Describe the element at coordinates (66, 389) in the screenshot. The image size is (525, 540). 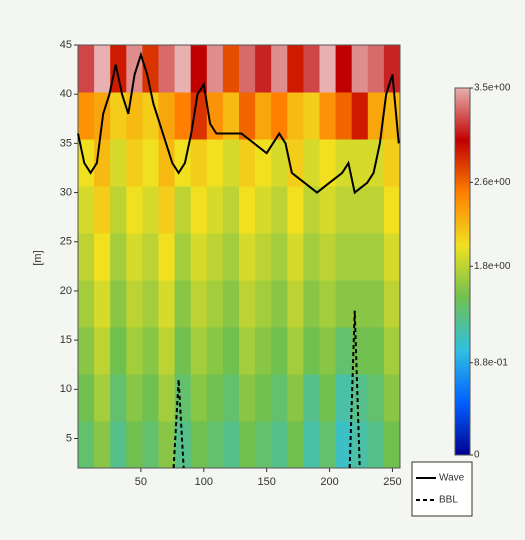
I see `y-tick-label: 10` at that location.